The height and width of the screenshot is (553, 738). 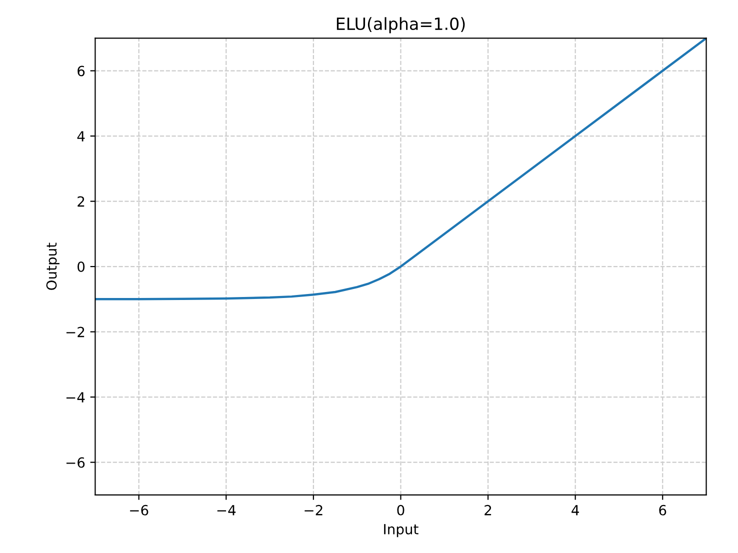 I want to click on y-tick-label: 2, so click(x=81, y=201).